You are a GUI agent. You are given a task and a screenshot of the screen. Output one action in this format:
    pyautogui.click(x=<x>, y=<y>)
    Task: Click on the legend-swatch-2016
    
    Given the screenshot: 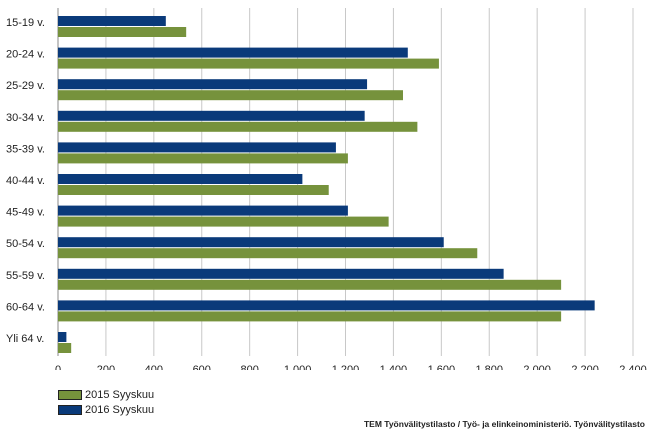 What is the action you would take?
    pyautogui.click(x=70, y=410)
    